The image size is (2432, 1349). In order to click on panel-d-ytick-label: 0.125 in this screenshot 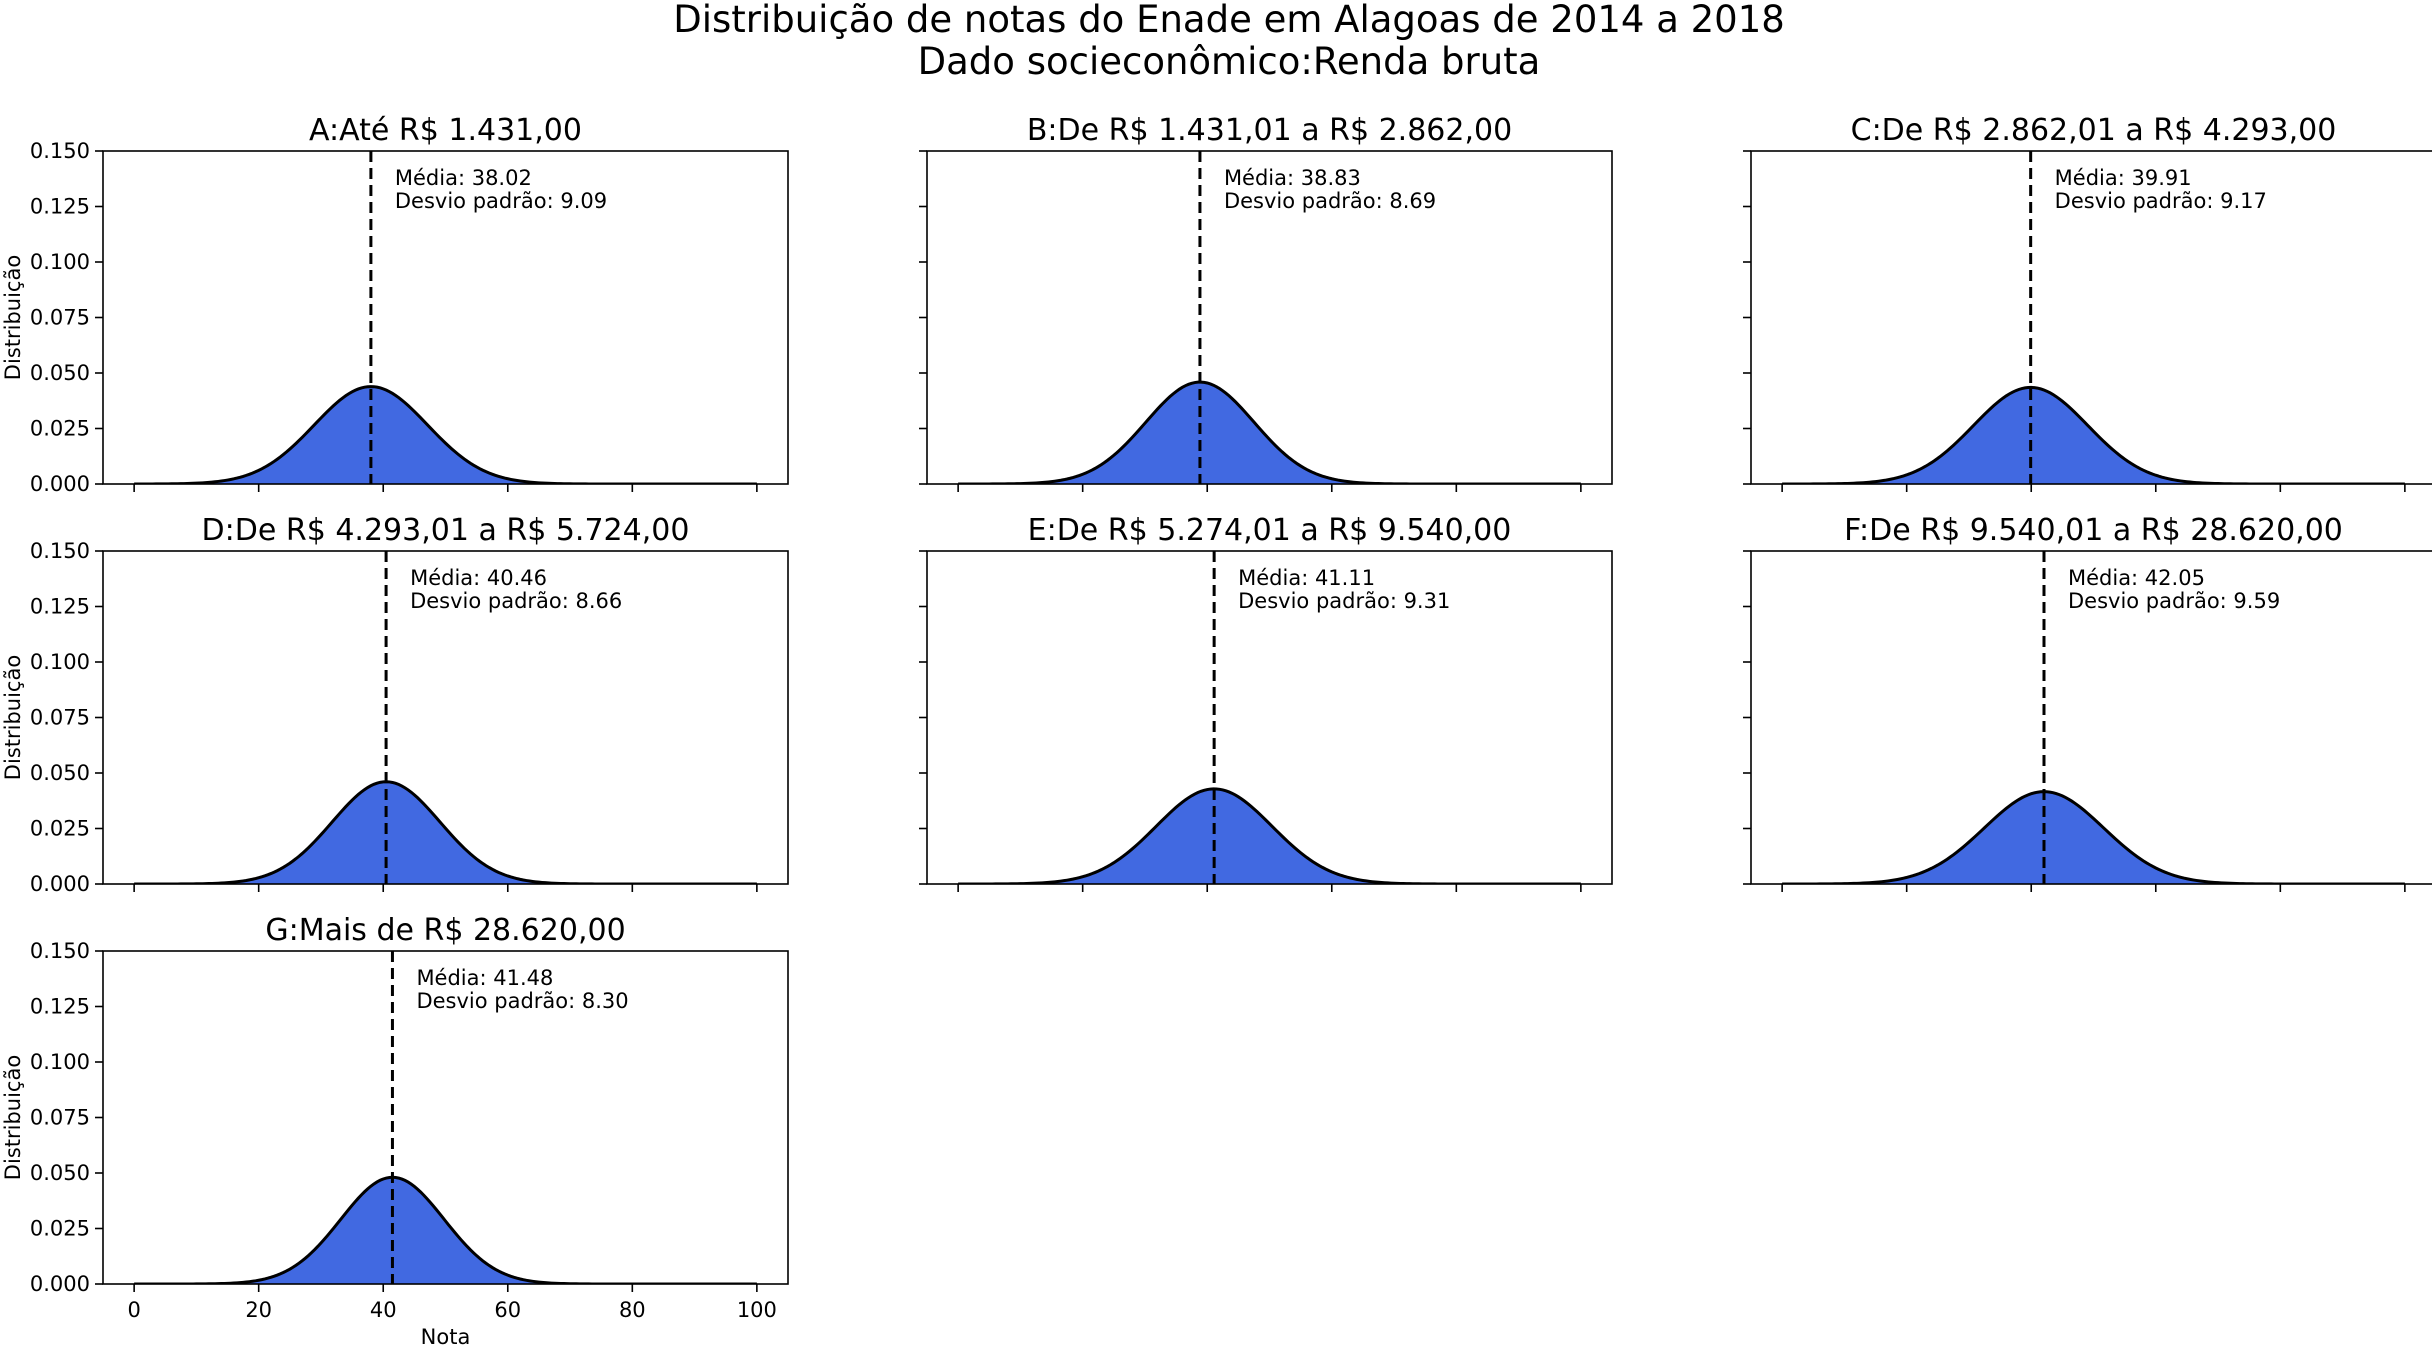, I will do `click(60, 607)`.